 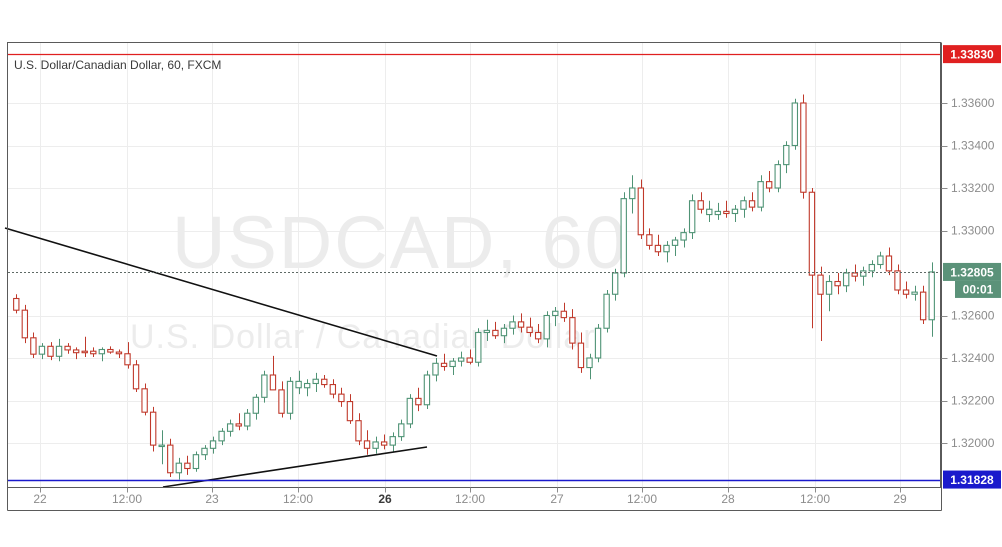 What do you see at coordinates (972, 54) in the screenshot?
I see `high-price-tag: 1.33830` at bounding box center [972, 54].